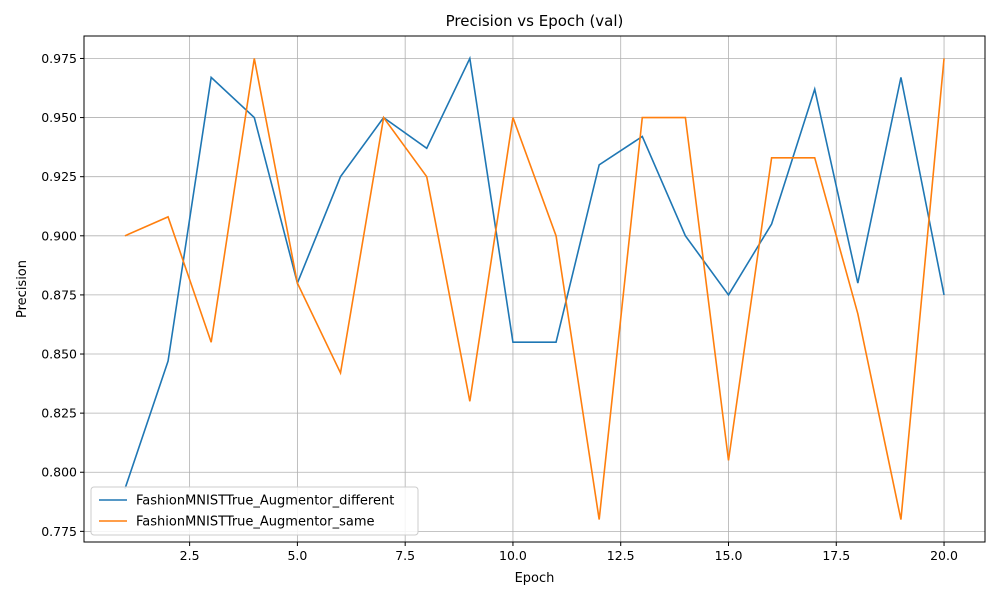 This screenshot has height=600, width=1000. I want to click on x-tick-label: 20.0, so click(944, 555).